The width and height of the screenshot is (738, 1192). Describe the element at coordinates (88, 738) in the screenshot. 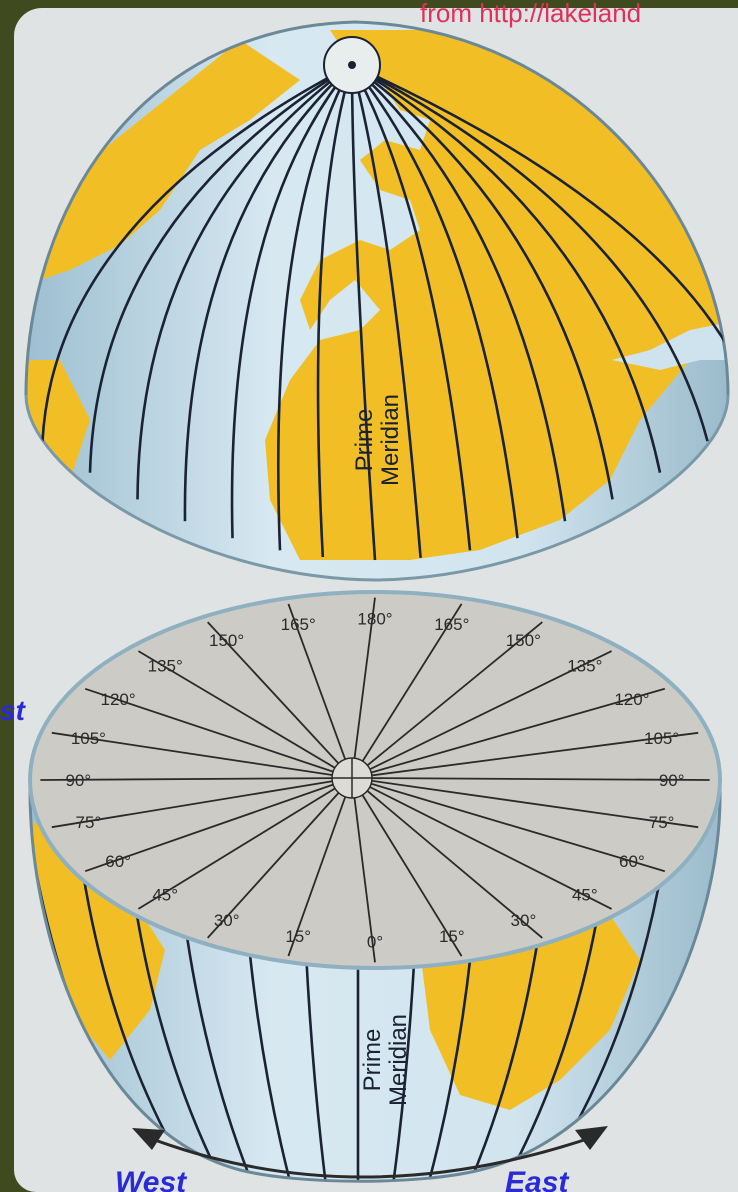

I see `degree-label-west: 105°` at that location.